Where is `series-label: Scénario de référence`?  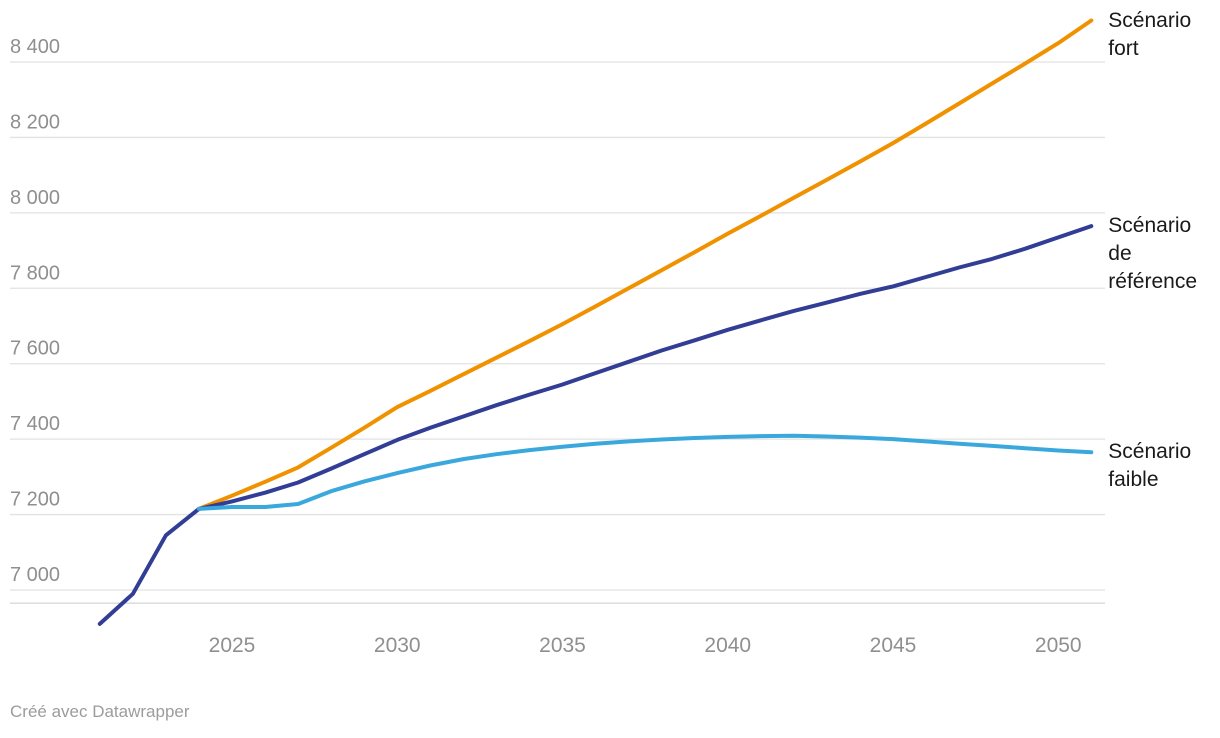 series-label: Scénario de référence is located at coordinates (1152, 254).